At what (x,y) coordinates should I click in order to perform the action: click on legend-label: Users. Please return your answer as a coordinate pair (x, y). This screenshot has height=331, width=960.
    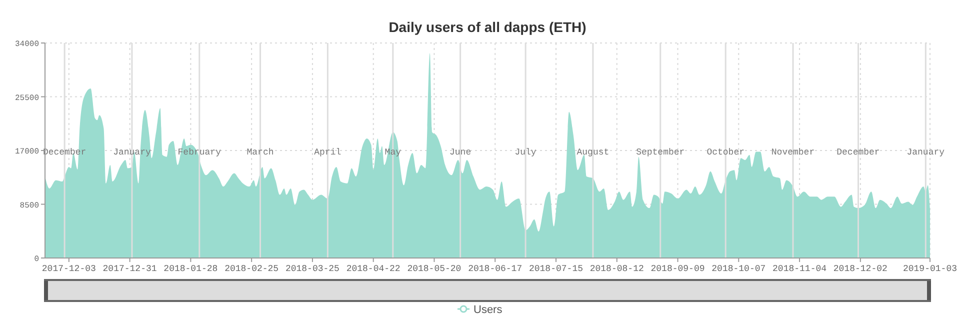
    Looking at the image, I should click on (488, 310).